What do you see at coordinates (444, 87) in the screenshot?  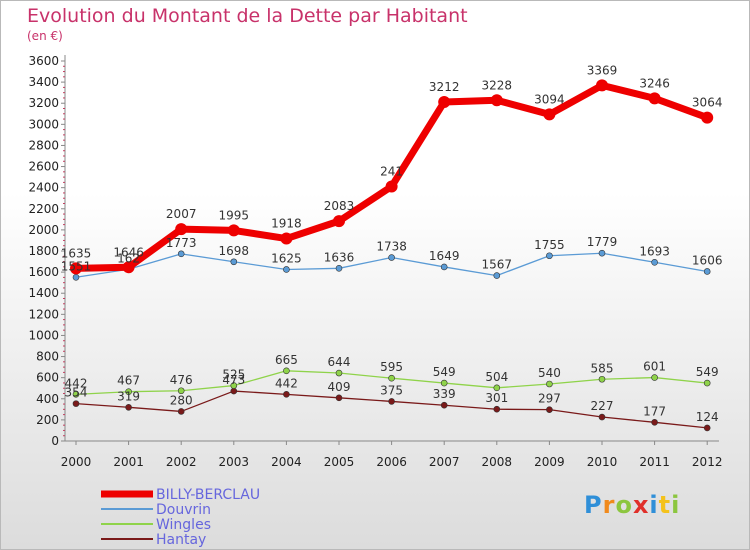 I see `data-label: 3212` at bounding box center [444, 87].